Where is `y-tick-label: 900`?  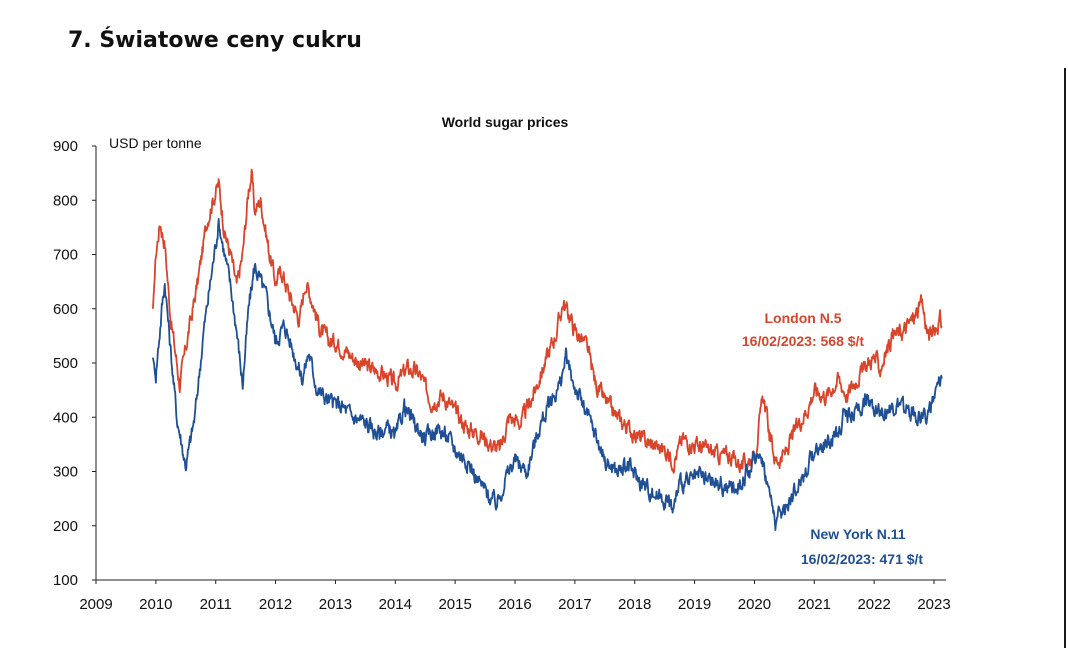 y-tick-label: 900 is located at coordinates (65, 146).